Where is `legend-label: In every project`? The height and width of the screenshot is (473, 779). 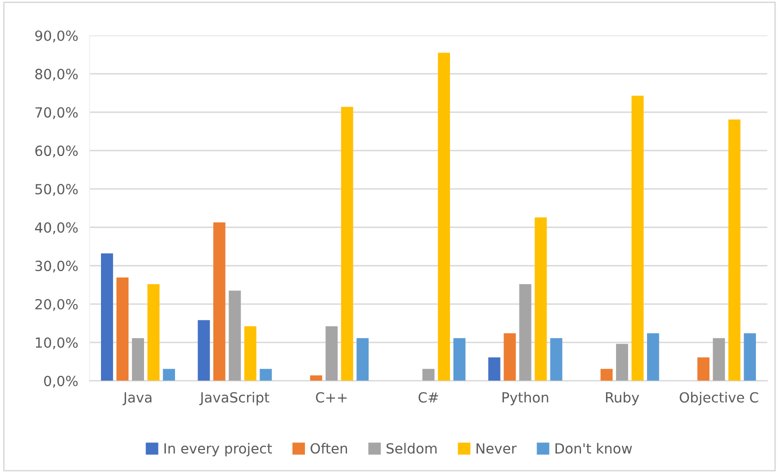 legend-label: In every project is located at coordinates (218, 449).